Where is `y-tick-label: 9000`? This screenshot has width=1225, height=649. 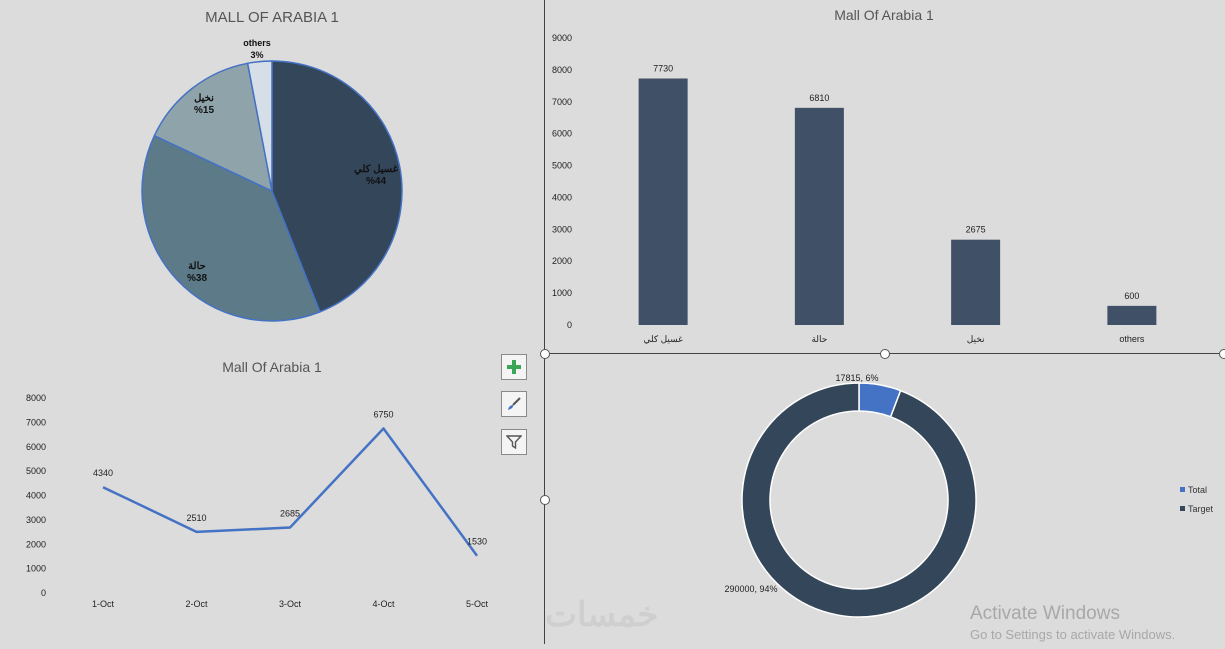 y-tick-label: 9000 is located at coordinates (562, 38).